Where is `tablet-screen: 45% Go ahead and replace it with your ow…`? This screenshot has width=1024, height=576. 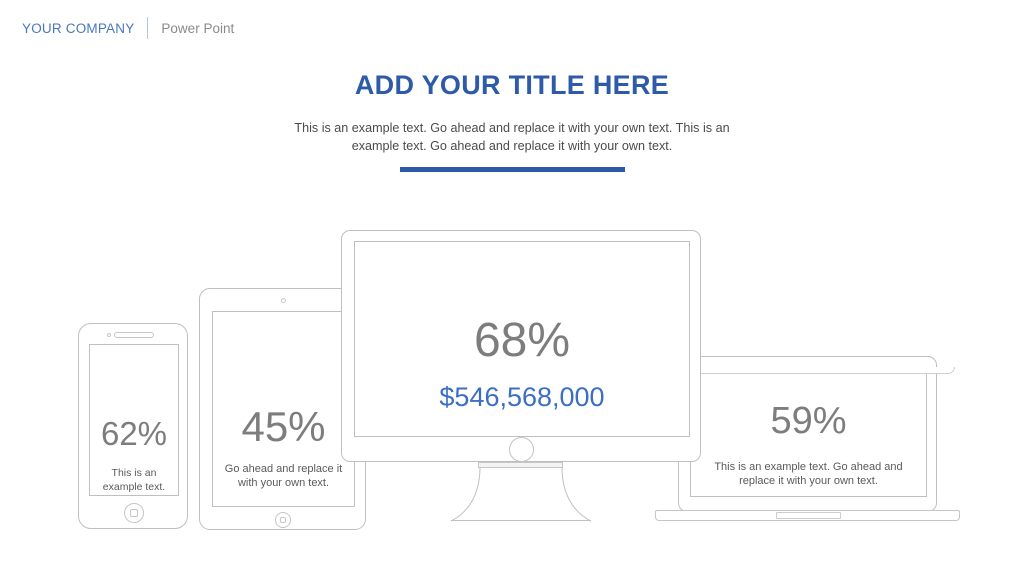 tablet-screen: 45% Go ahead and replace it with your ow… is located at coordinates (283, 409).